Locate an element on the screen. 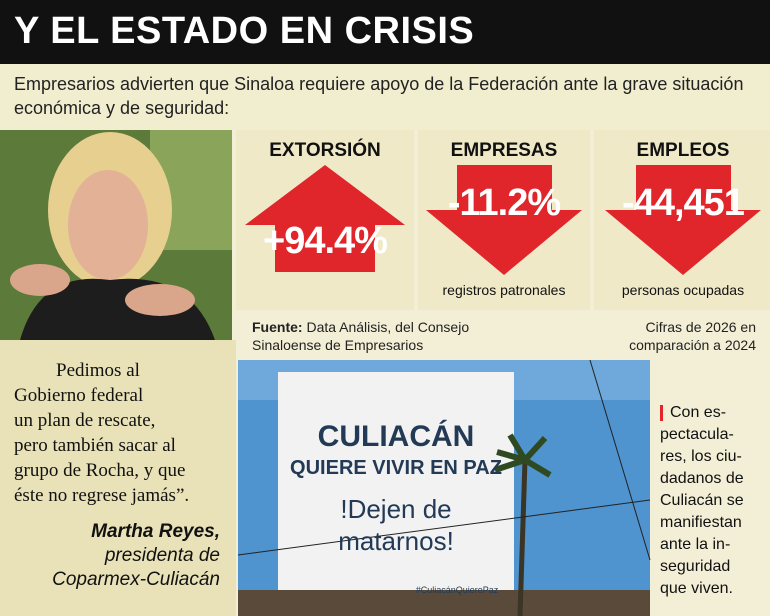 The image size is (770, 616). subtitle-band is located at coordinates (385, 97).